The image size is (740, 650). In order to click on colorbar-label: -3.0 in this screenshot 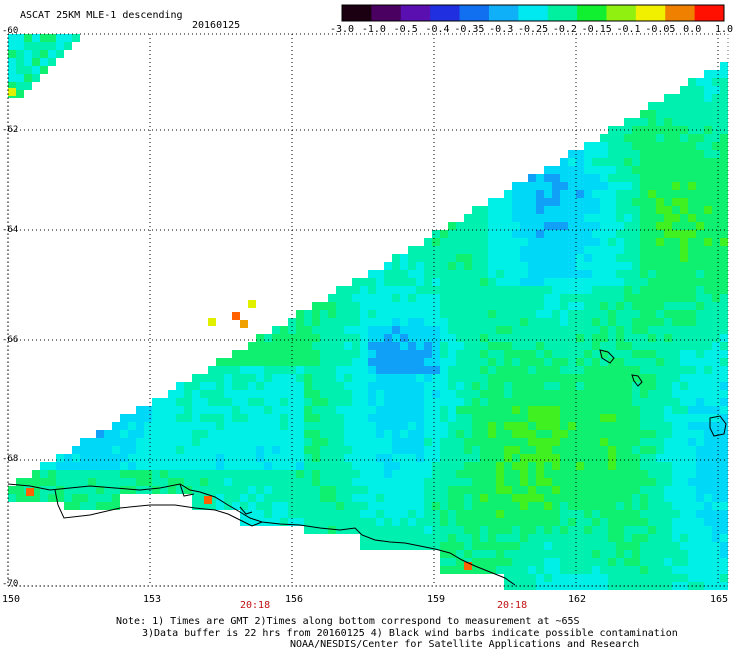, I will do `click(342, 29)`.